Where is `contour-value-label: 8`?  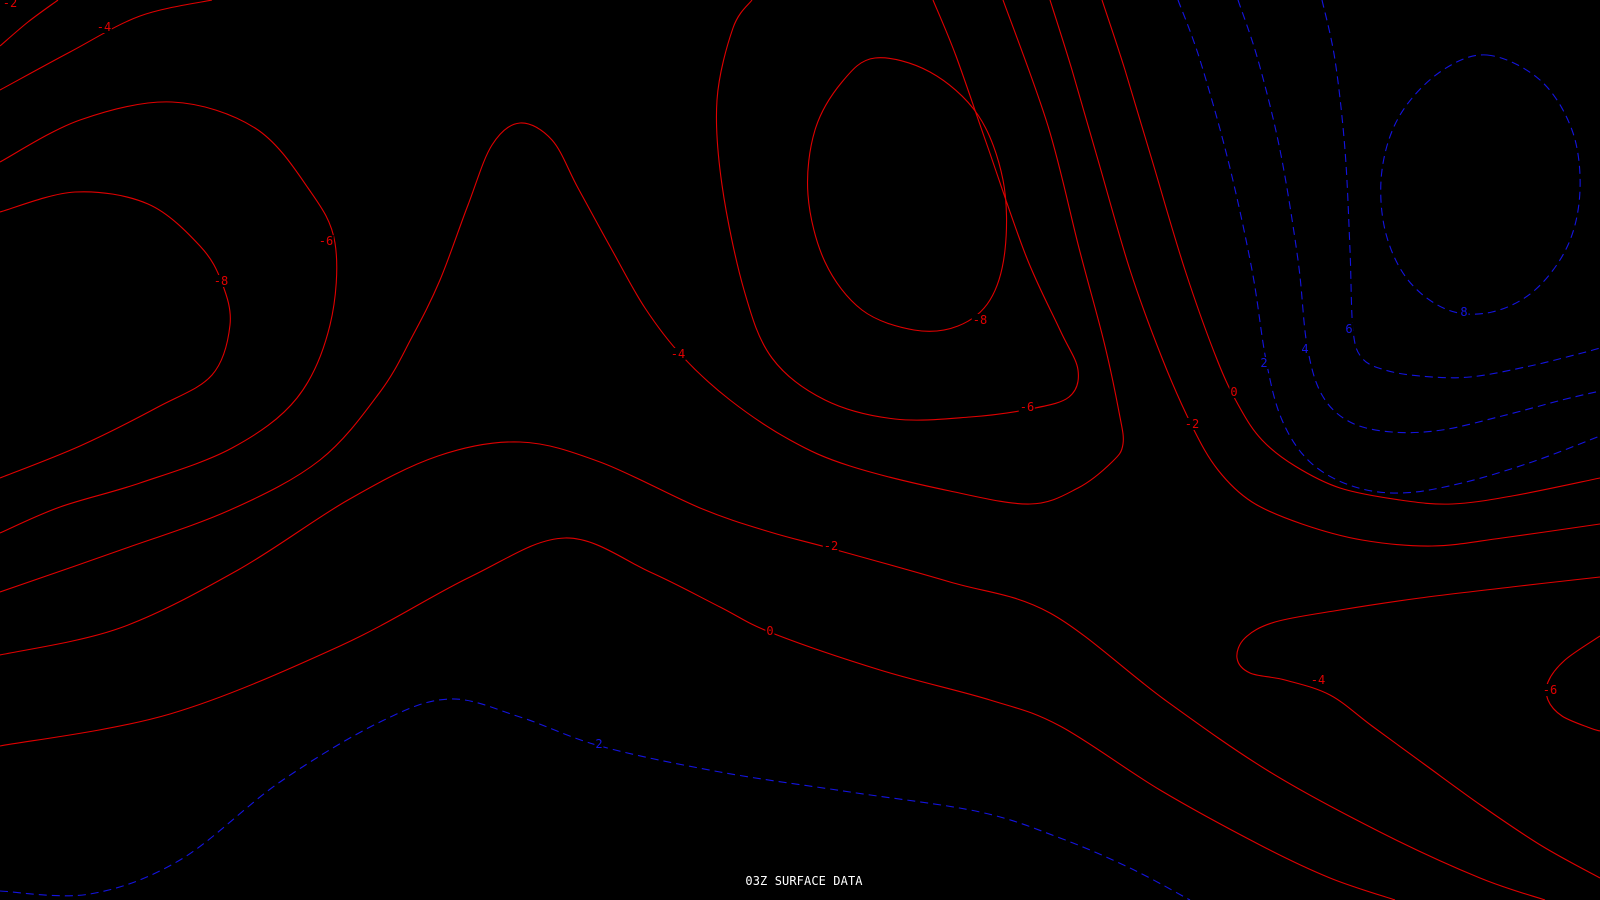 contour-value-label: 8 is located at coordinates (1464, 312).